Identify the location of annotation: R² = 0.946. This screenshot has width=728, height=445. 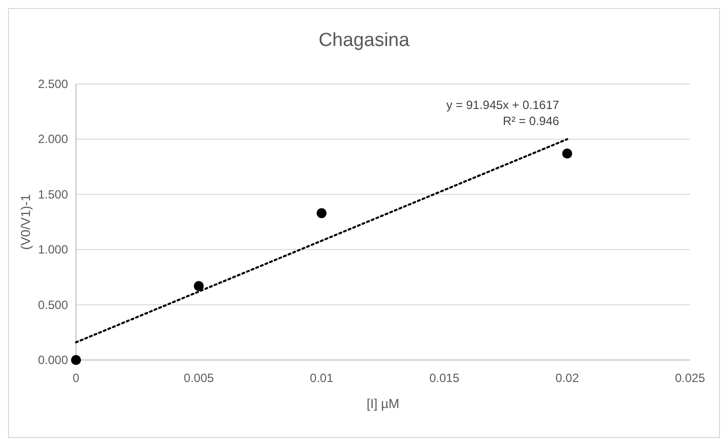
(531, 121).